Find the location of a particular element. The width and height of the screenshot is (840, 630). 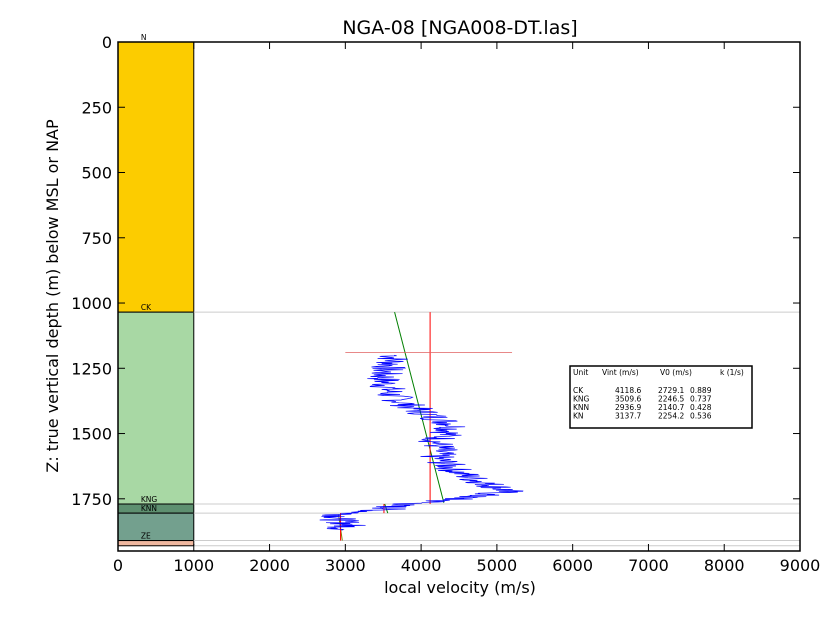

y-tick-label: 1250 is located at coordinates (91, 368).